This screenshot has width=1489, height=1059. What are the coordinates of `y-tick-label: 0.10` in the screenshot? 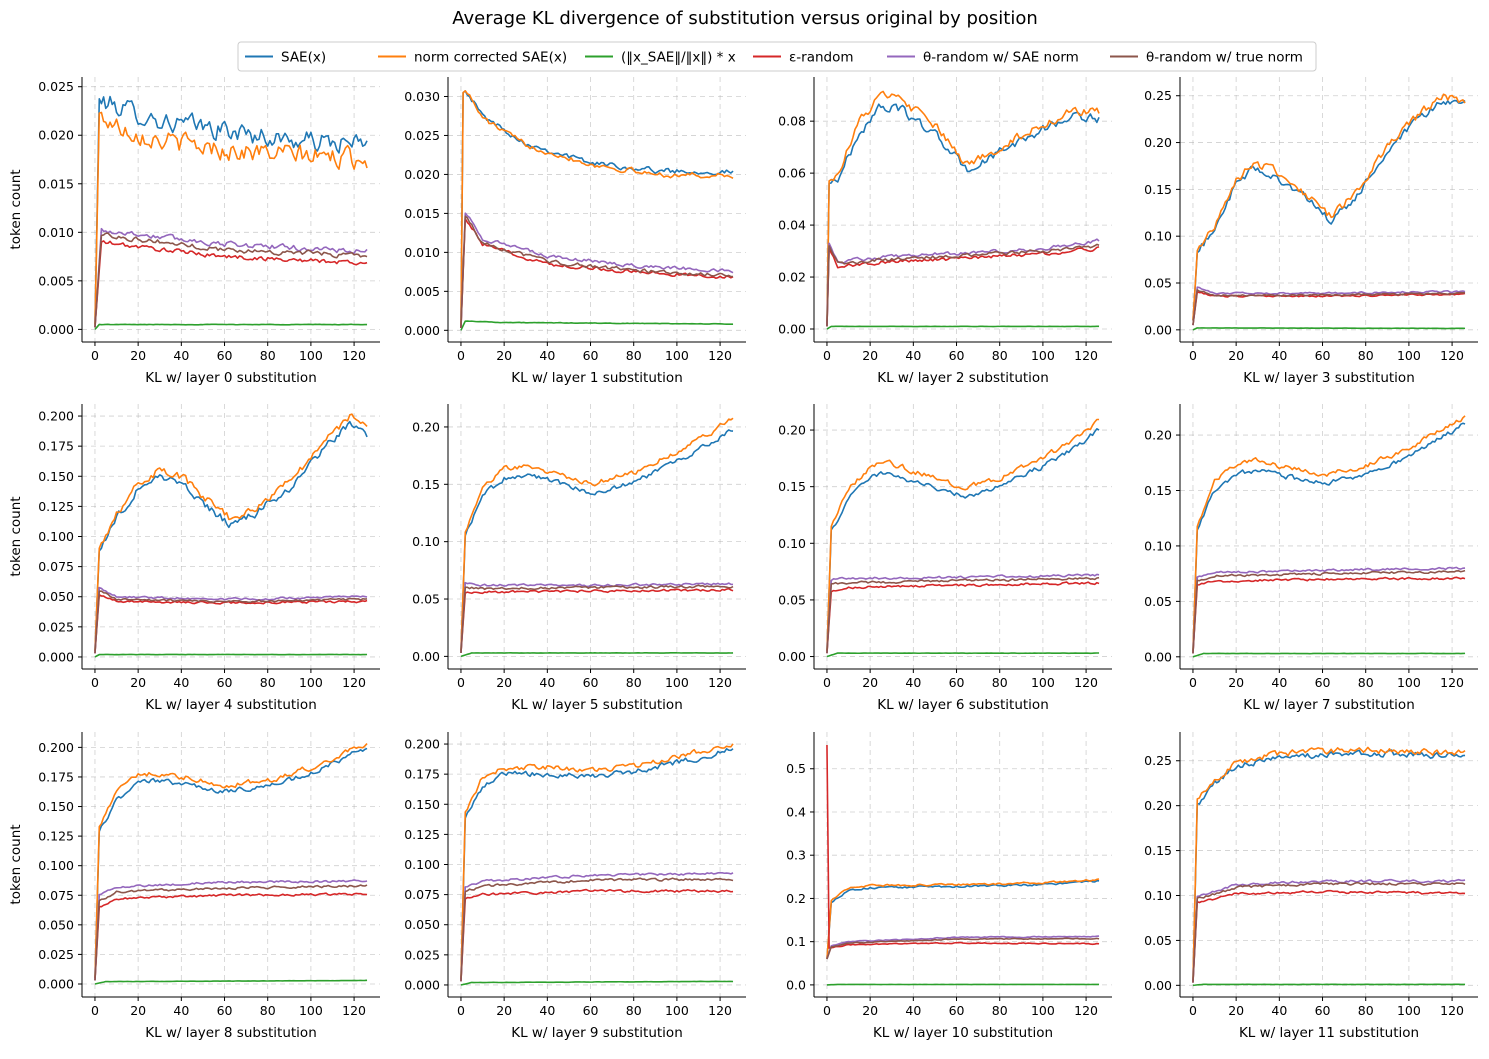 It's located at (1158, 895).